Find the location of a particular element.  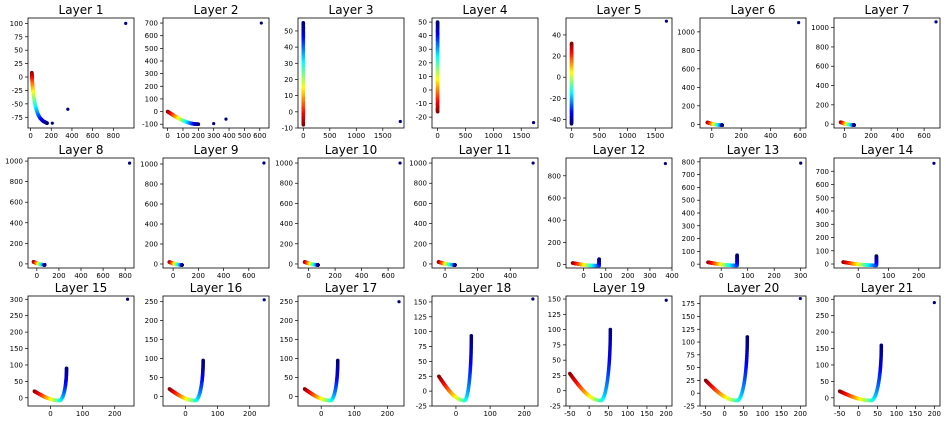

panel-title: Layer 12 is located at coordinates (619, 150).